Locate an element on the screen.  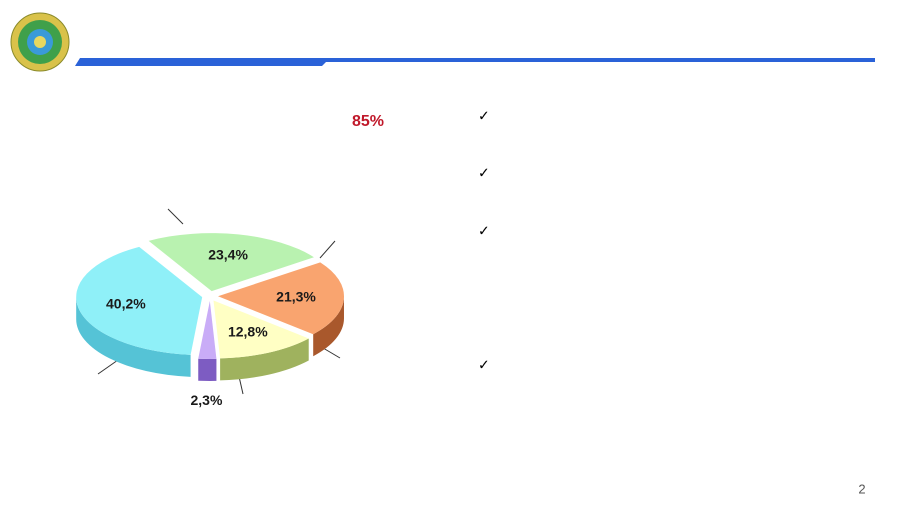
page-number: 2 is located at coordinates (861, 488).